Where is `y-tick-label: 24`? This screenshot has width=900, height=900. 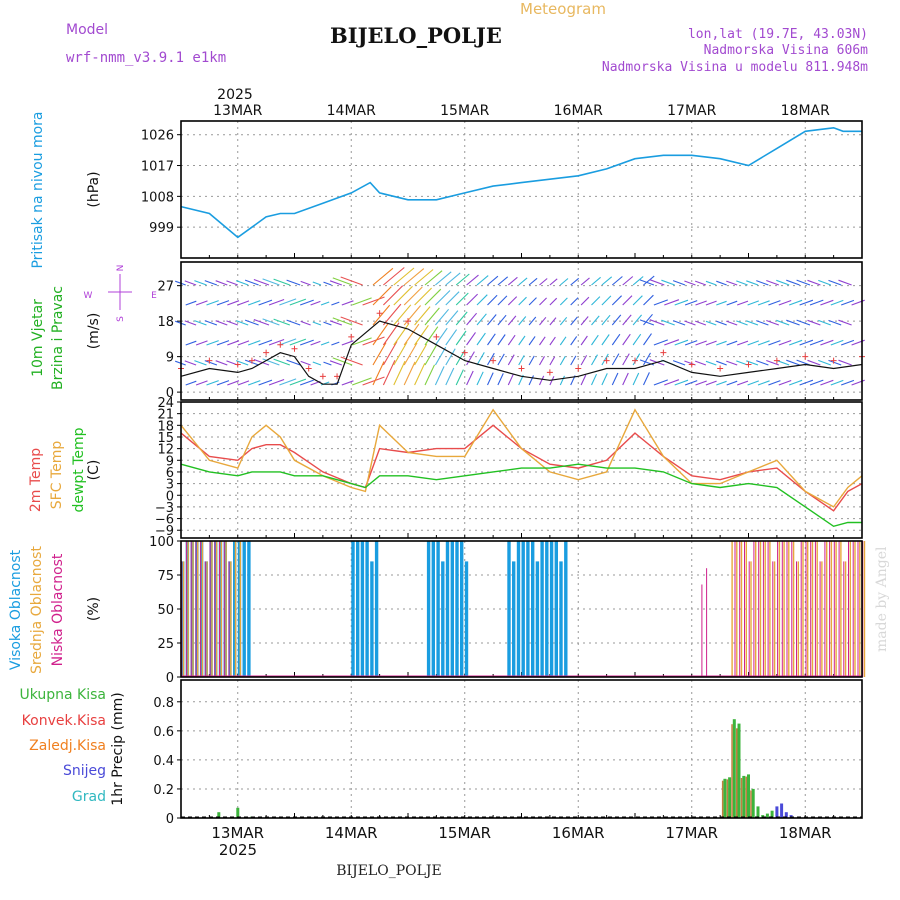 y-tick-label: 24 is located at coordinates (165, 403).